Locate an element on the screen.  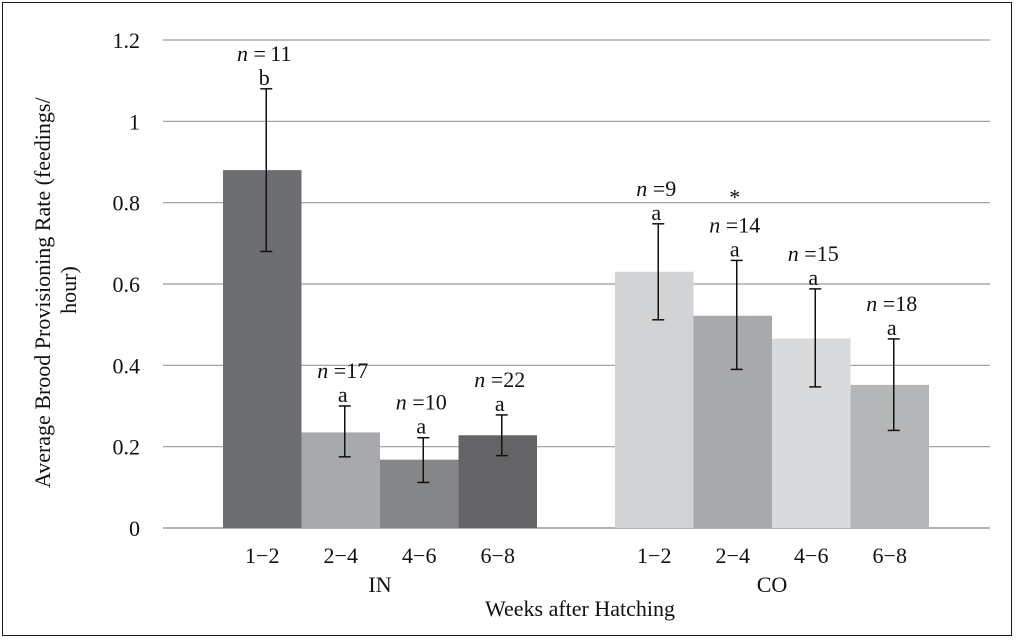
significance-star: * is located at coordinates (734, 196).